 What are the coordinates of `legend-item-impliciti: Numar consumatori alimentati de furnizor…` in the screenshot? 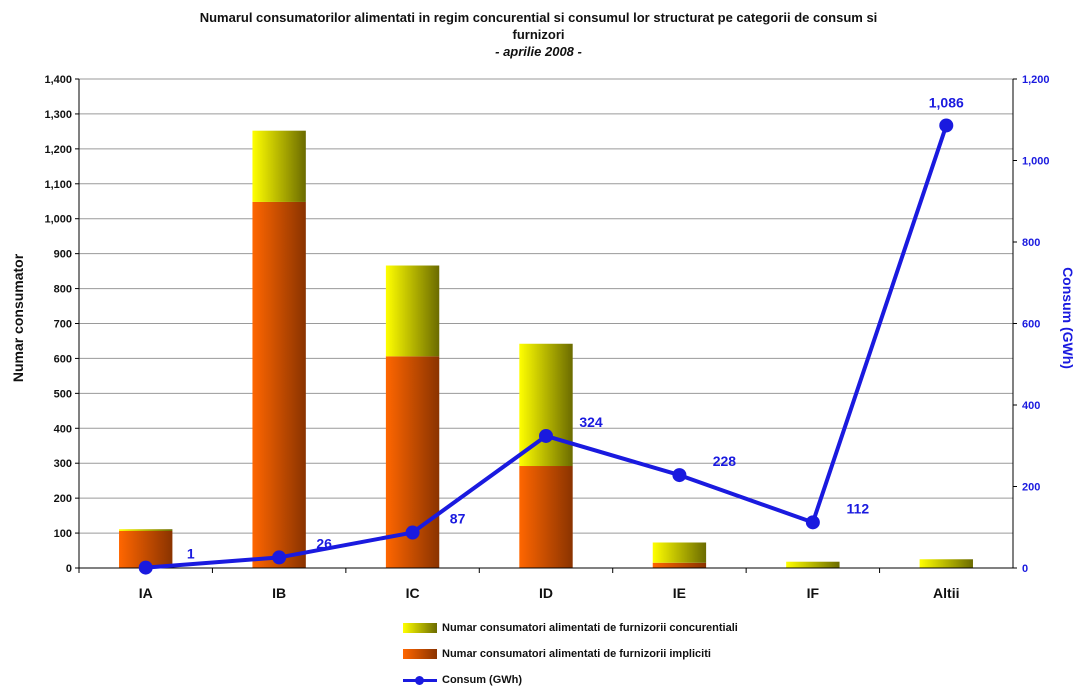 It's located at (570, 654).